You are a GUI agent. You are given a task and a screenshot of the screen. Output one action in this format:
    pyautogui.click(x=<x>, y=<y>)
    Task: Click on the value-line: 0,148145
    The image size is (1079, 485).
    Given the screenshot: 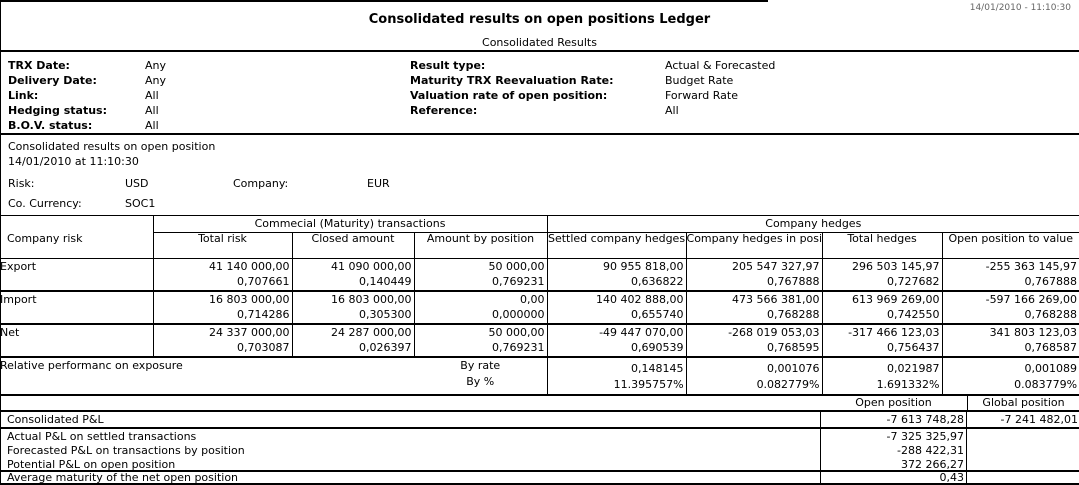 What is the action you would take?
    pyautogui.click(x=657, y=368)
    